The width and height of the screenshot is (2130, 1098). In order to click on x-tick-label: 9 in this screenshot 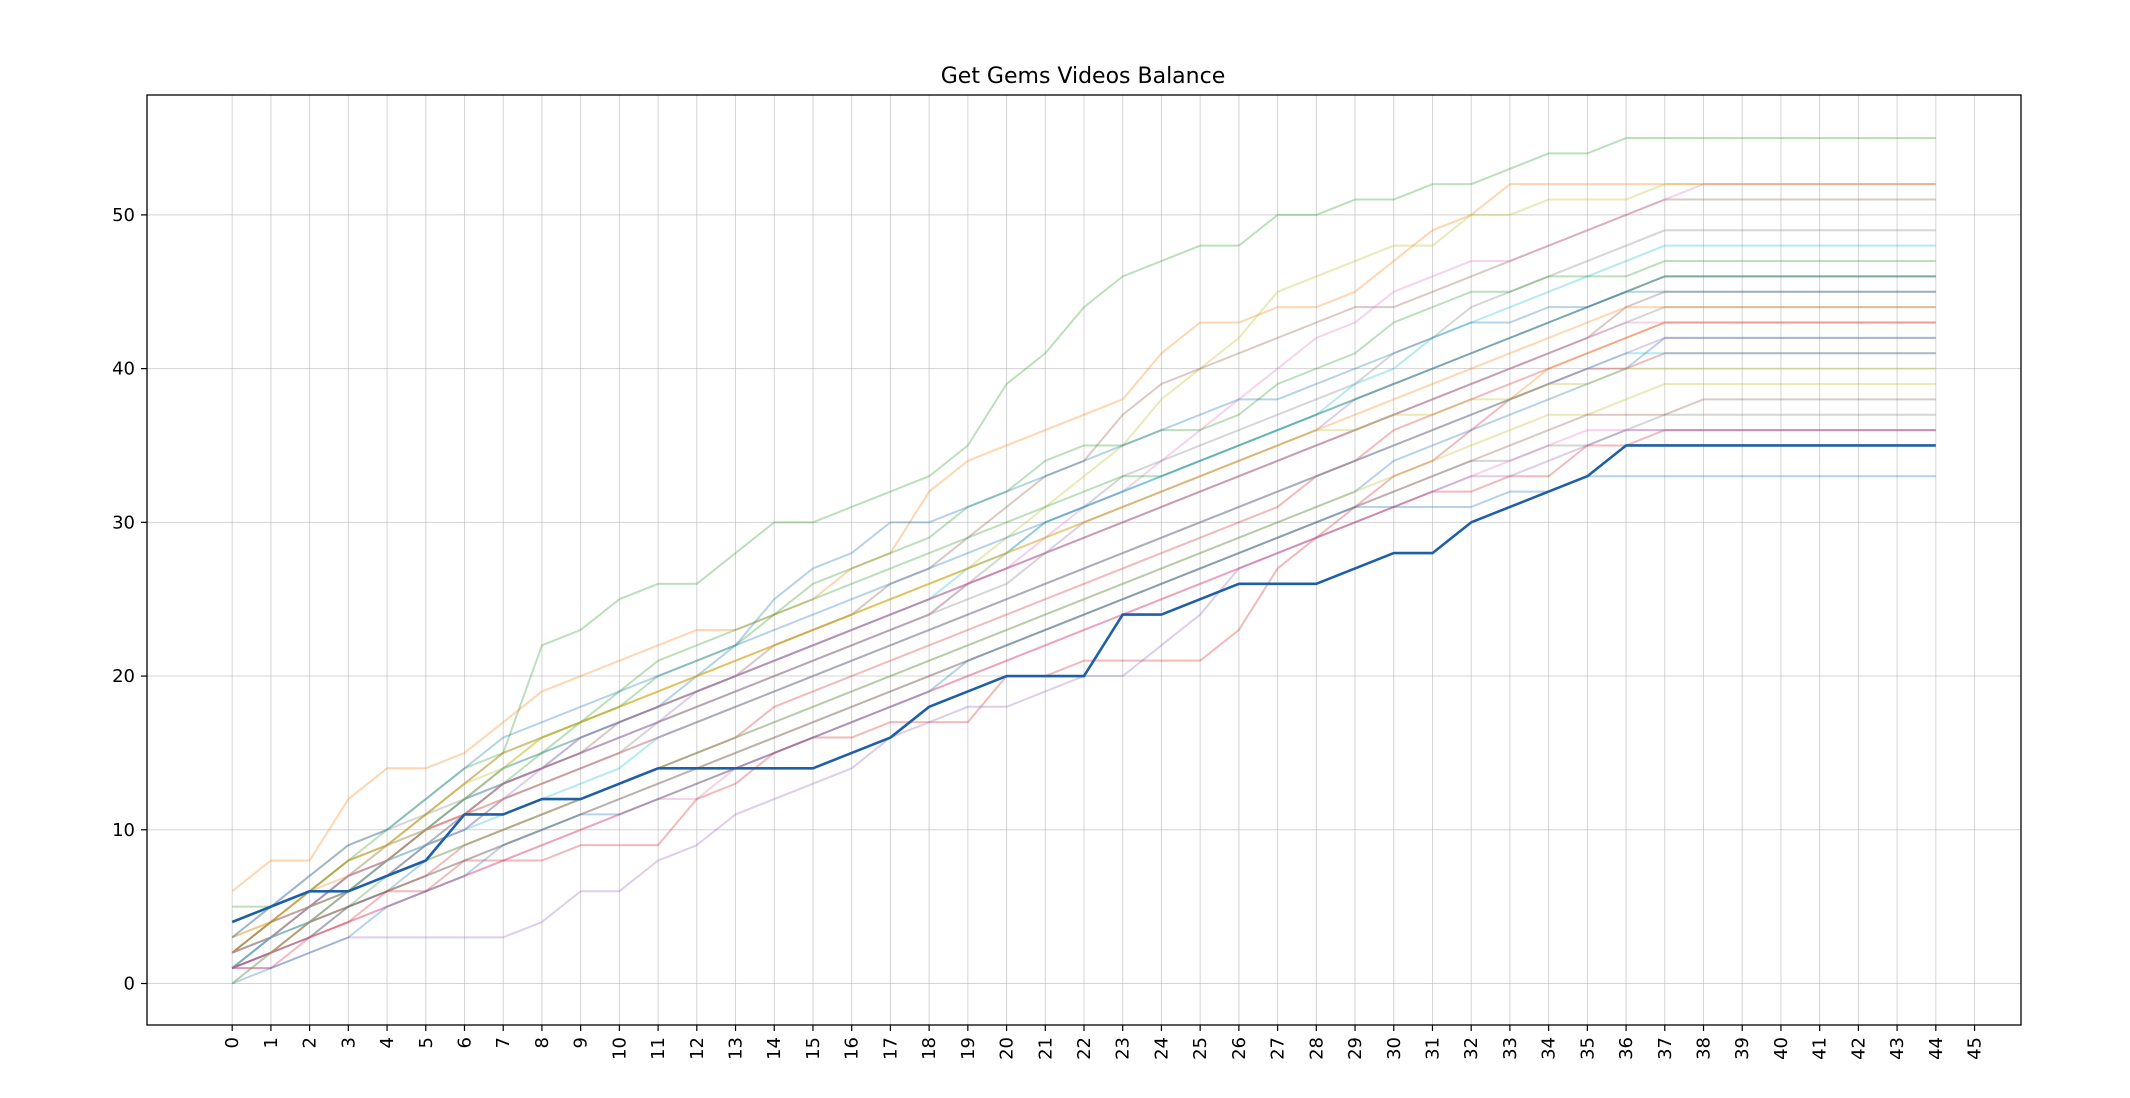, I will do `click(581, 1042)`.